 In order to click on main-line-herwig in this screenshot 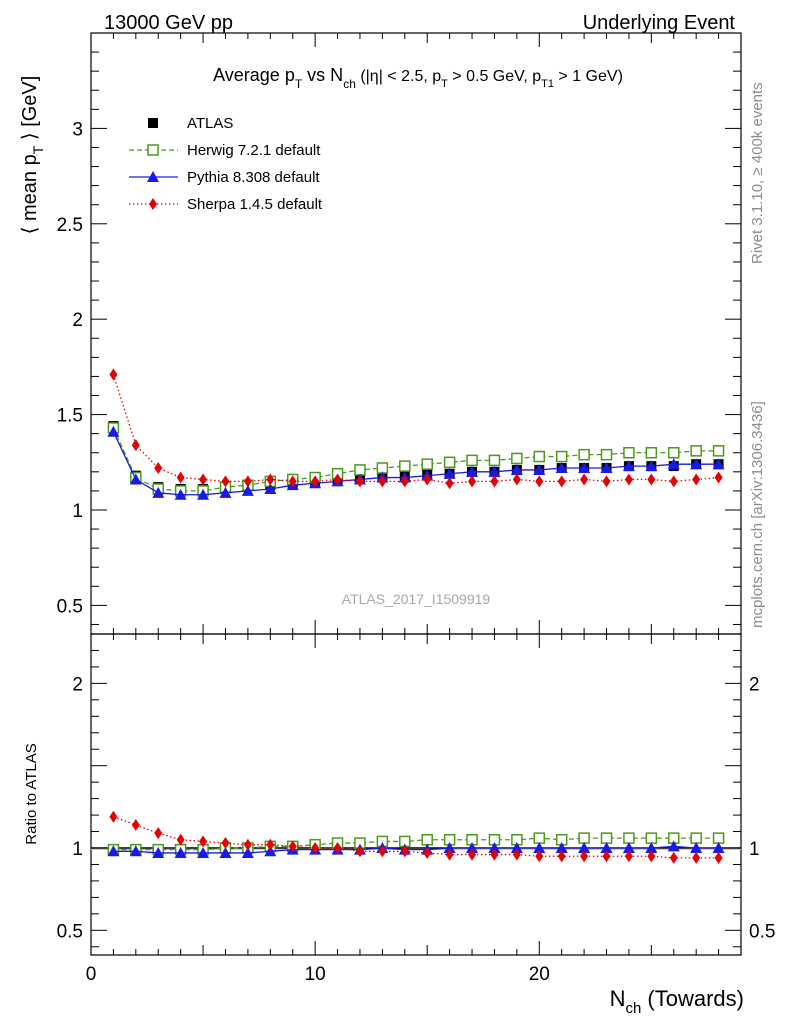, I will do `click(415, 459)`.